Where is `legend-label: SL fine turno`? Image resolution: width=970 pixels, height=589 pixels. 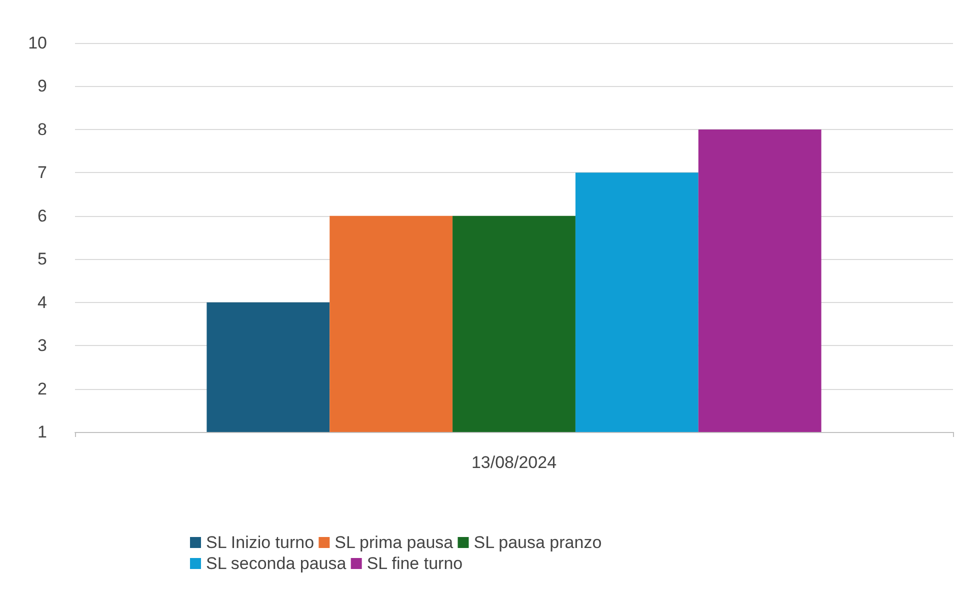 legend-label: SL fine turno is located at coordinates (414, 563).